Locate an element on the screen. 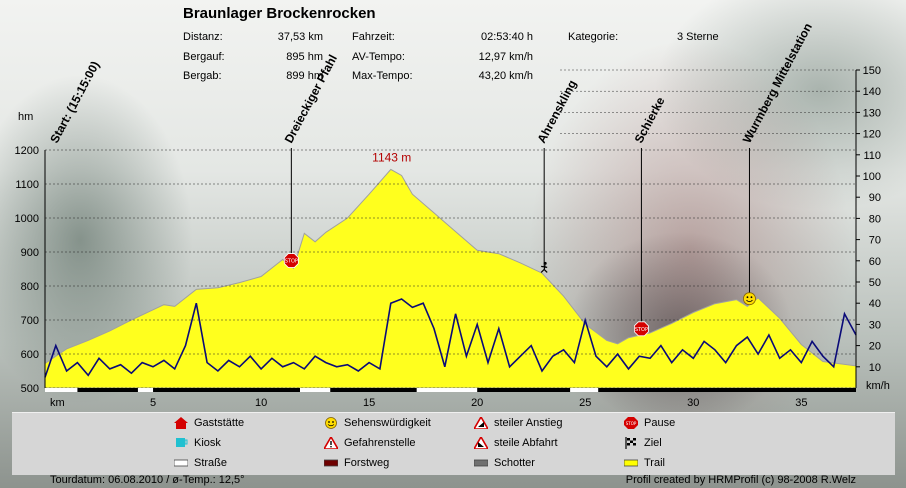  y-tick-label-left: 800 is located at coordinates (30, 287).